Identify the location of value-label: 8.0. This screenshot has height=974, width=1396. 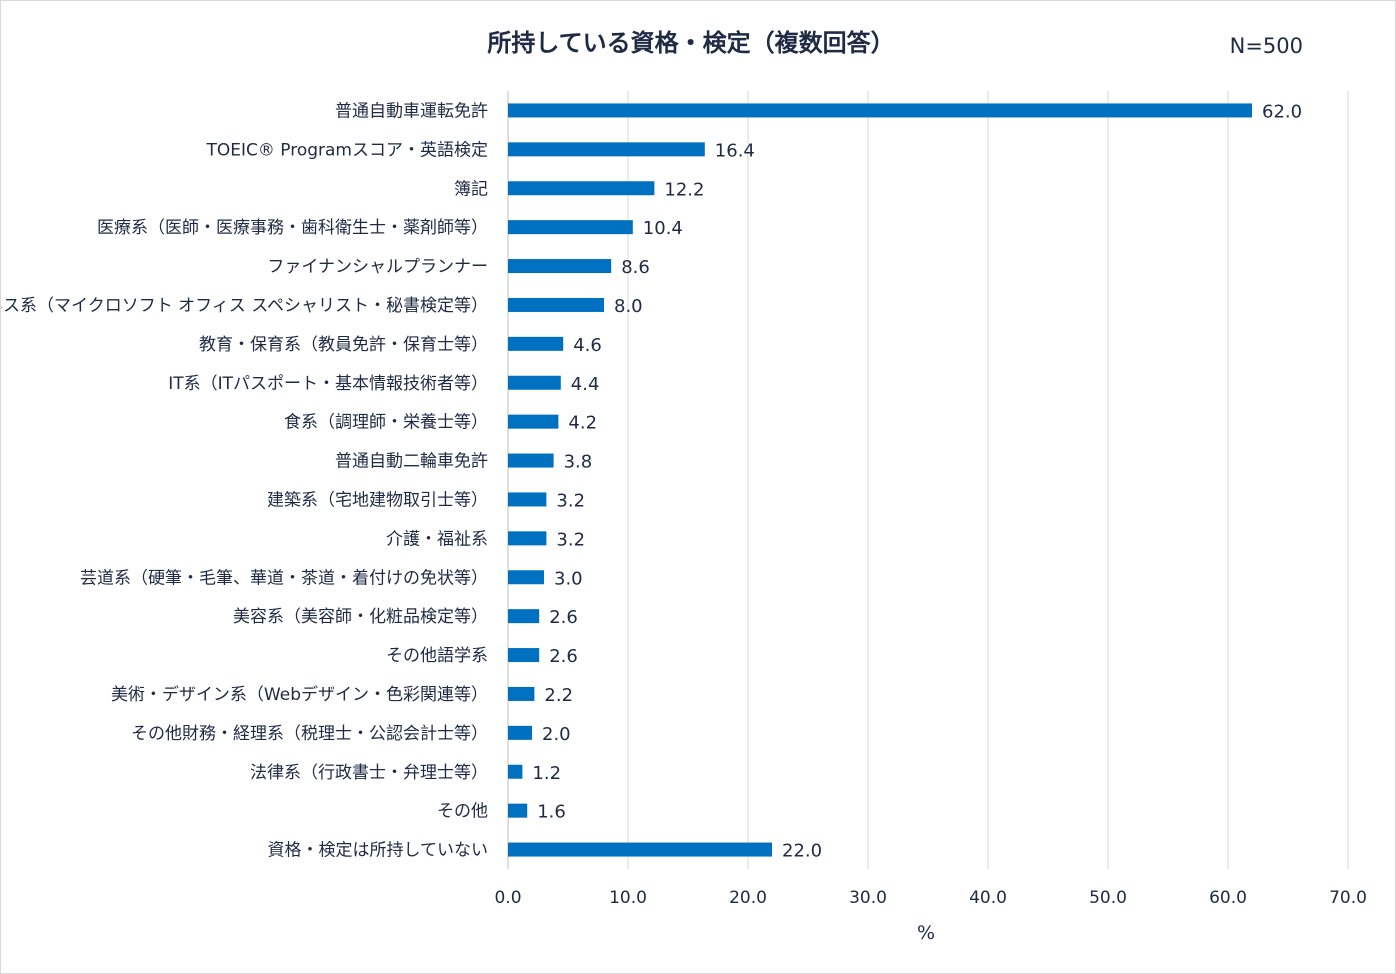
(628, 306).